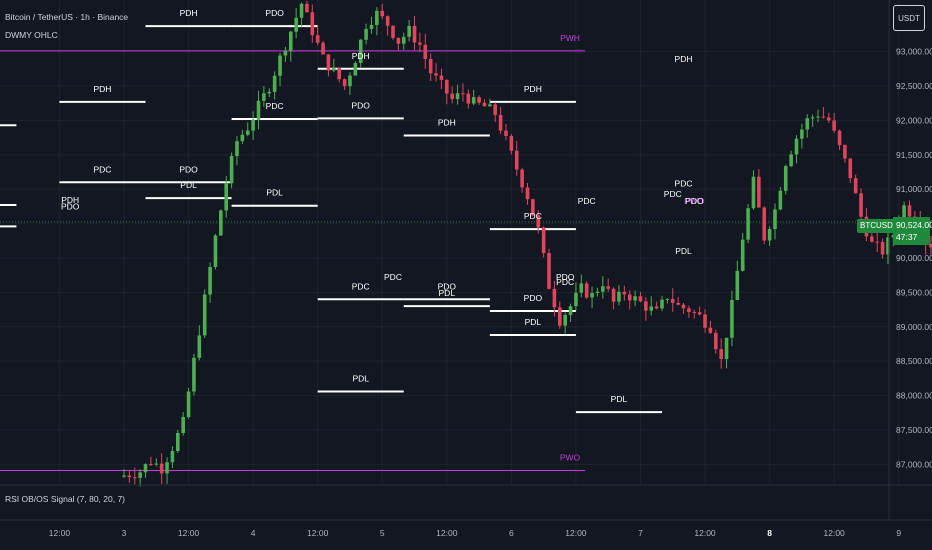 This screenshot has height=550, width=932. I want to click on price-tick-label: 93,000.00, so click(914, 52).